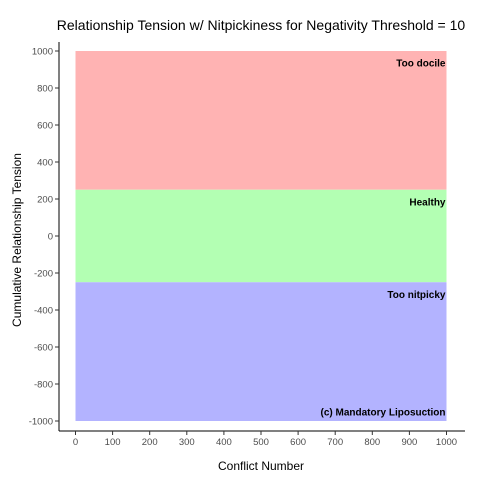 The width and height of the screenshot is (480, 485). I want to click on x-tick-label: 400, so click(224, 442).